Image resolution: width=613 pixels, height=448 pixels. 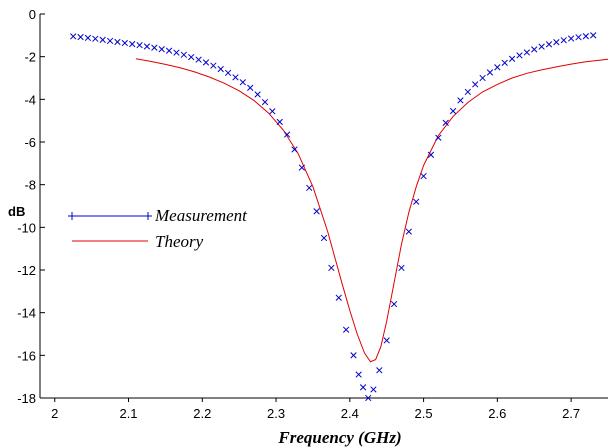 I want to click on legend-measurement-marker-left, so click(x=72, y=216).